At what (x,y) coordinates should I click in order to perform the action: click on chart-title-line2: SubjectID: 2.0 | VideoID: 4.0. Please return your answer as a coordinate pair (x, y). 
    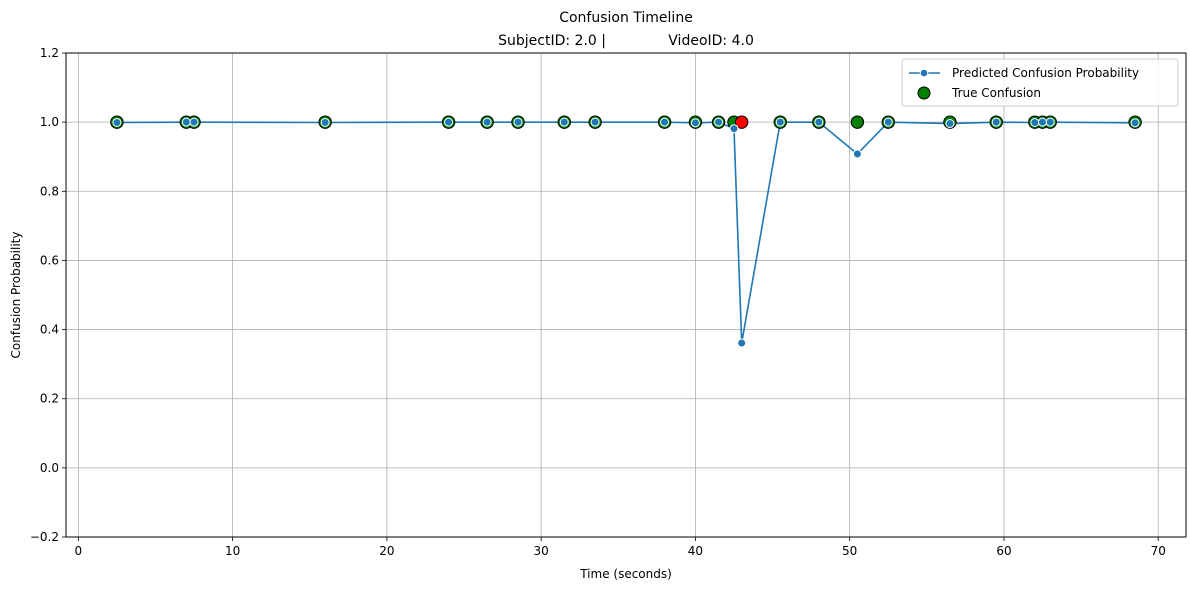
    Looking at the image, I should click on (626, 41).